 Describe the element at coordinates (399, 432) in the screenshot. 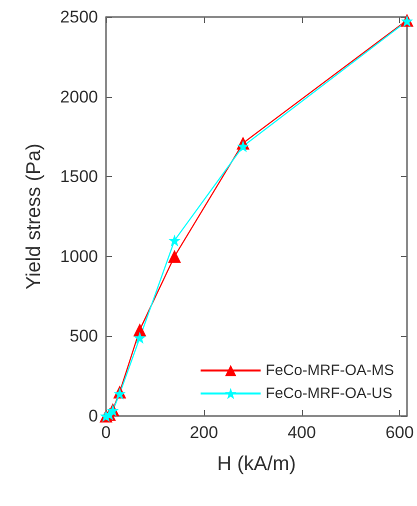

I see `x-tick-label: 600` at that location.